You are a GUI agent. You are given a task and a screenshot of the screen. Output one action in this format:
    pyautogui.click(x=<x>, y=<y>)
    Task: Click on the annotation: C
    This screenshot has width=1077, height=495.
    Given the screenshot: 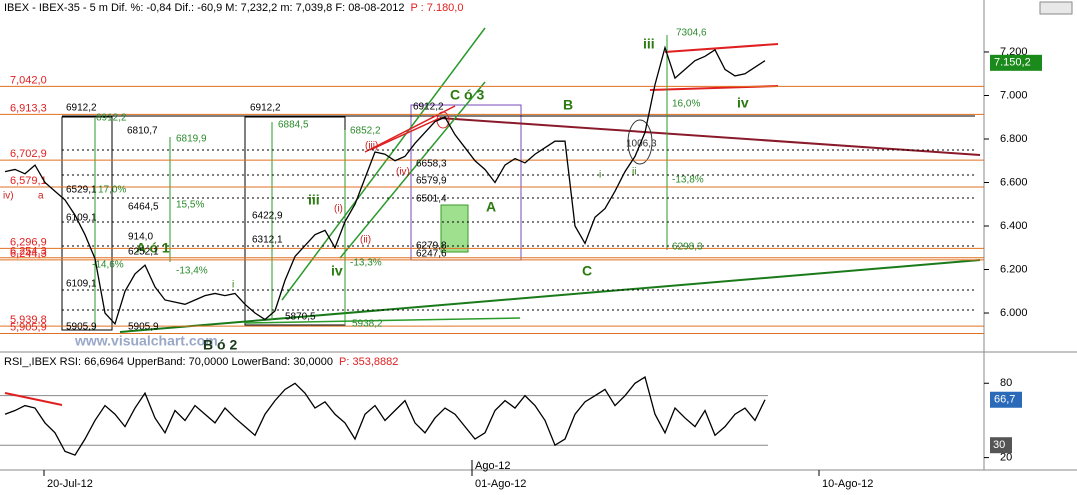 What is the action you would take?
    pyautogui.click(x=587, y=271)
    